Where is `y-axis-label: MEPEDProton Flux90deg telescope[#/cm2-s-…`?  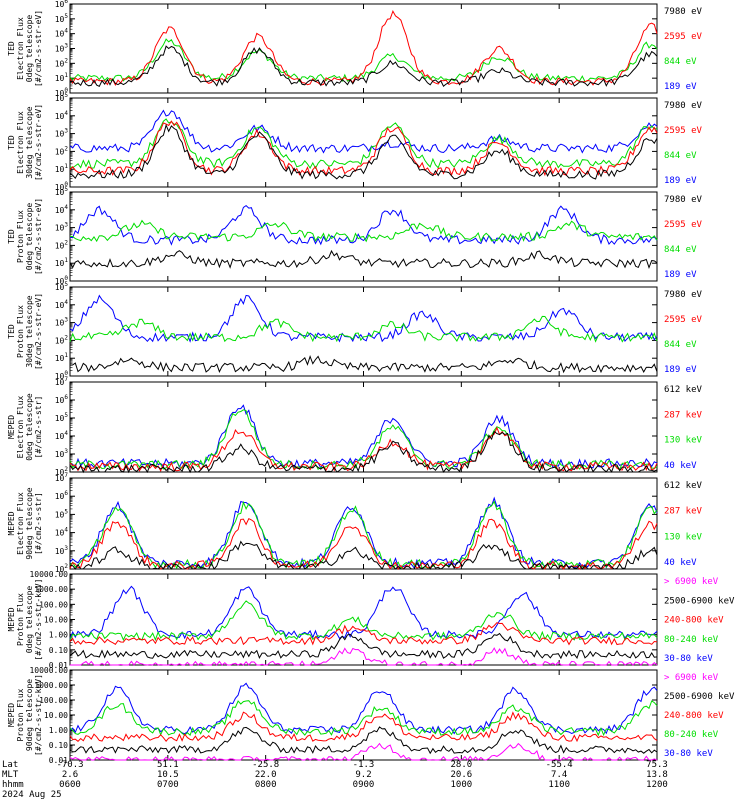
y-axis-label: MEPEDProton Flux90deg telescope[#/cm2-s-… is located at coordinates (25, 715).